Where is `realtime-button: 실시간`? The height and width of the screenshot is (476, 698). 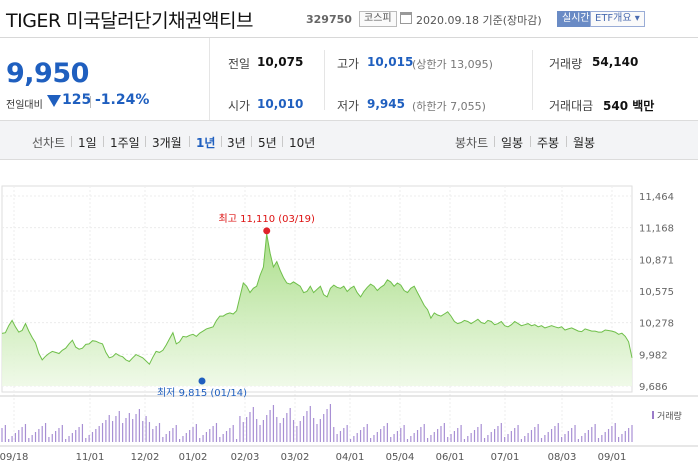
realtime-button: 실시간 is located at coordinates (576, 19).